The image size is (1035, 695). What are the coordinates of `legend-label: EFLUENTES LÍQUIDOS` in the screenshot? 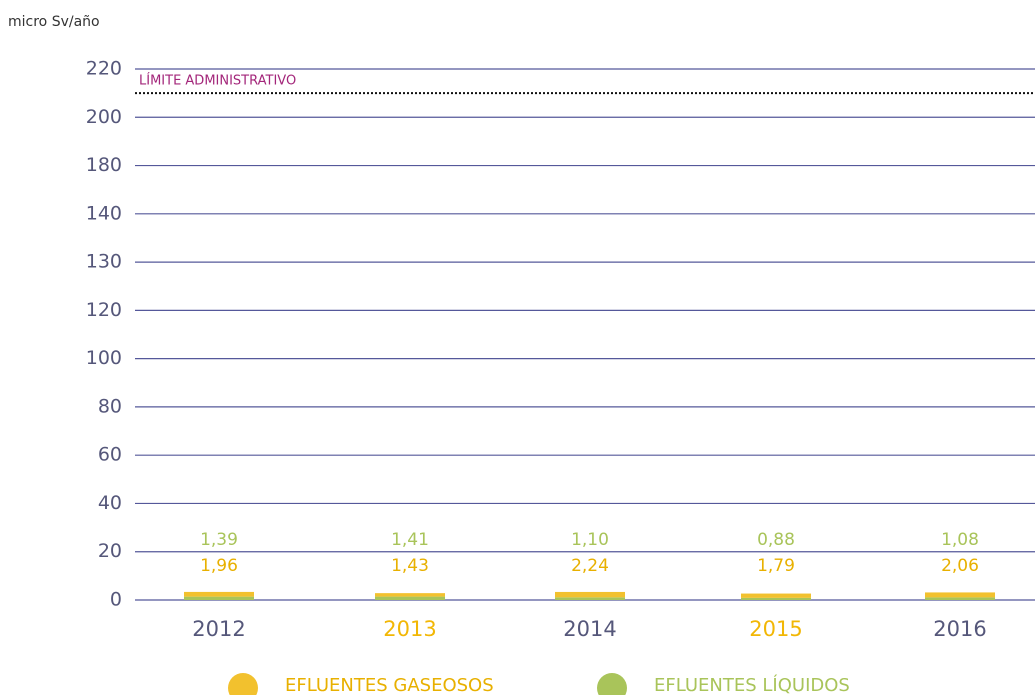 It's located at (752, 684).